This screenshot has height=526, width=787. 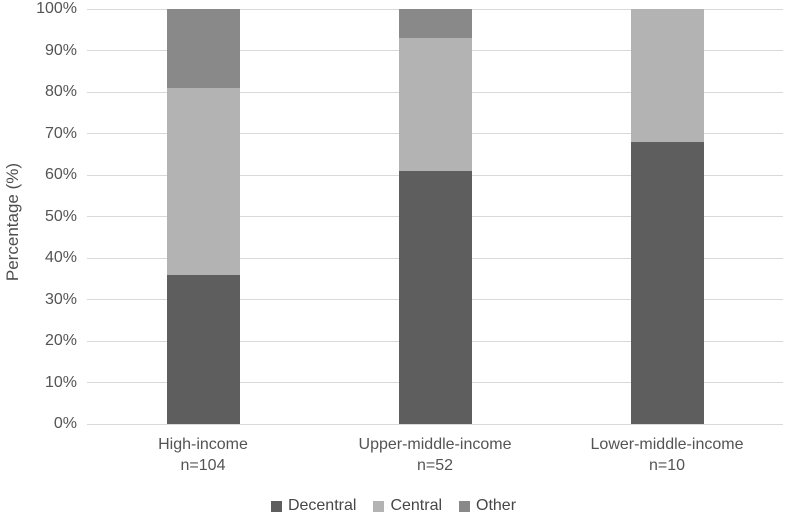 What do you see at coordinates (60, 340) in the screenshot?
I see `y-tick-label: 20%` at bounding box center [60, 340].